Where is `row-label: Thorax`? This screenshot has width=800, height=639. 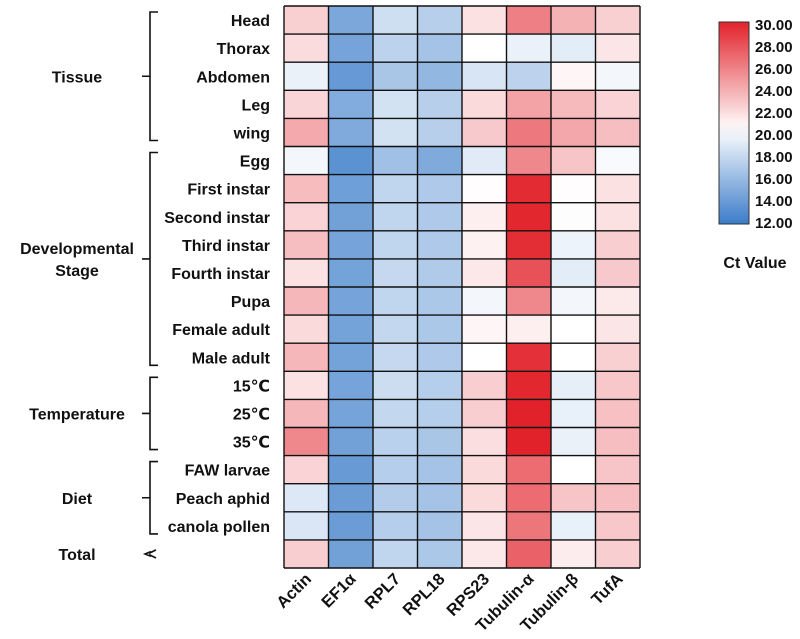 row-label: Thorax is located at coordinates (243, 49).